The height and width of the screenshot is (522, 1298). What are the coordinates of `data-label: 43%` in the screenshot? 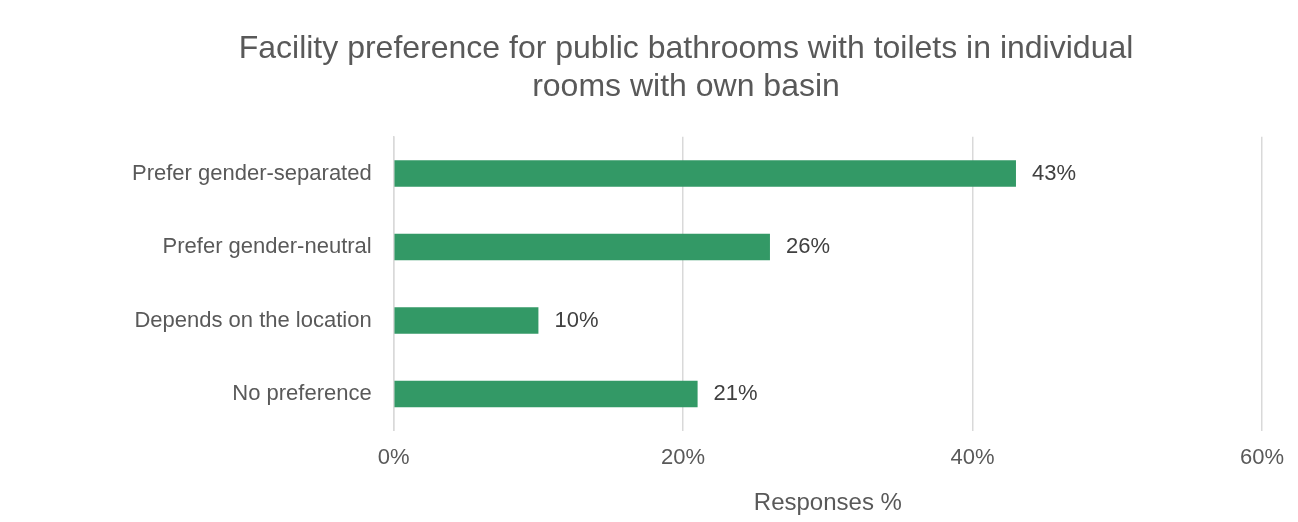 It's located at (1054, 172).